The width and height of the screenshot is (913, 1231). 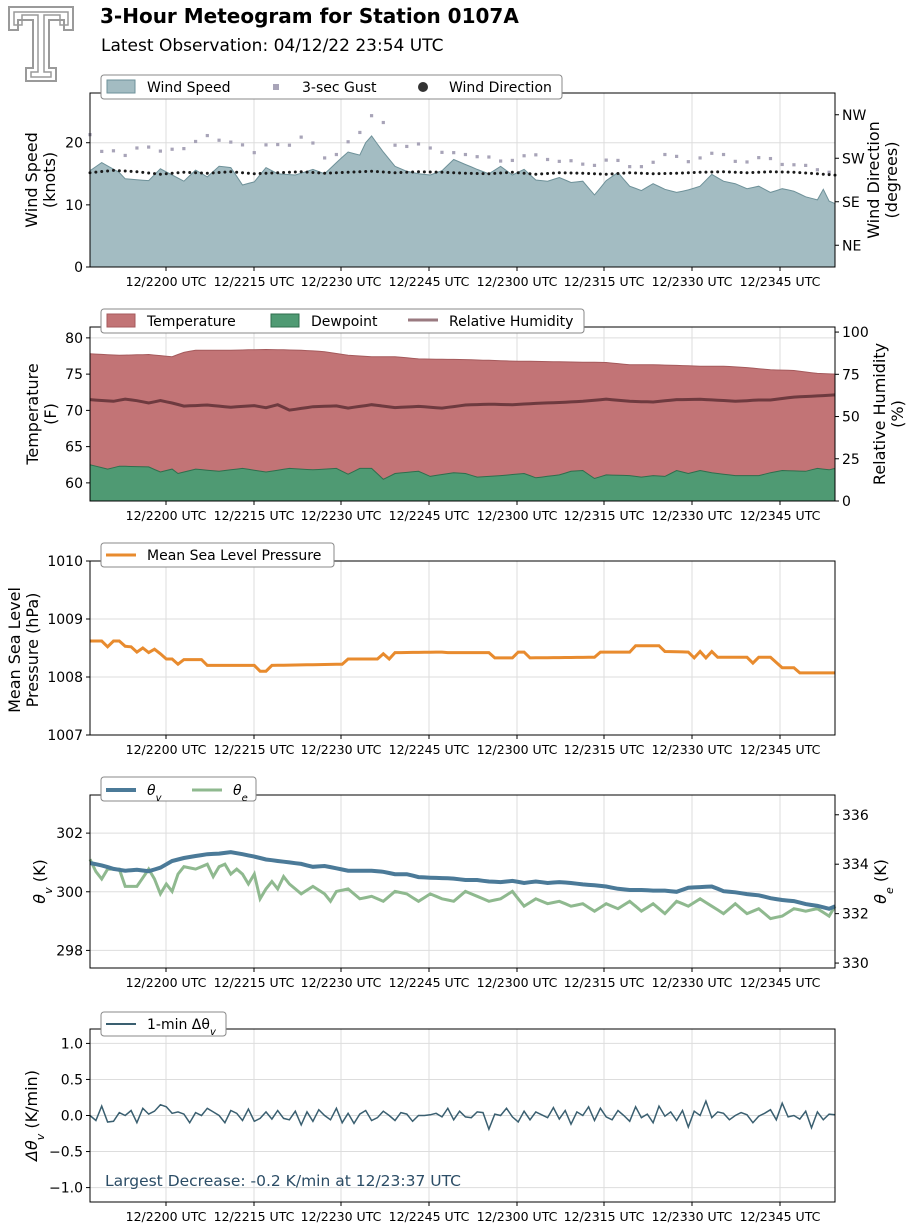 I want to click on legend-label: Temperature, so click(x=191, y=322).